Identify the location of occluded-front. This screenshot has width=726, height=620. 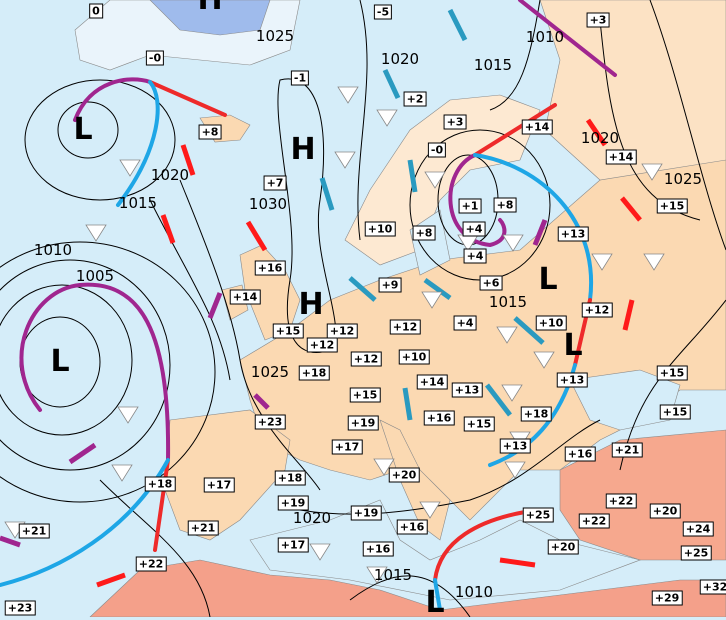
(567, 38).